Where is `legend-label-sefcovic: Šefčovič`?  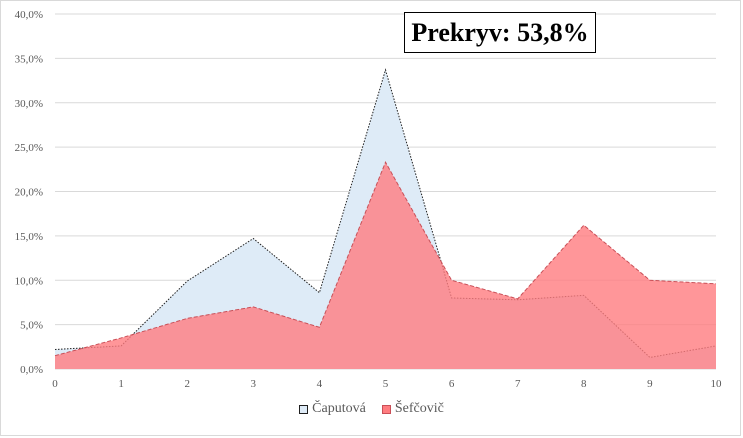
legend-label-sefcovic: Šefčovič is located at coordinates (419, 408).